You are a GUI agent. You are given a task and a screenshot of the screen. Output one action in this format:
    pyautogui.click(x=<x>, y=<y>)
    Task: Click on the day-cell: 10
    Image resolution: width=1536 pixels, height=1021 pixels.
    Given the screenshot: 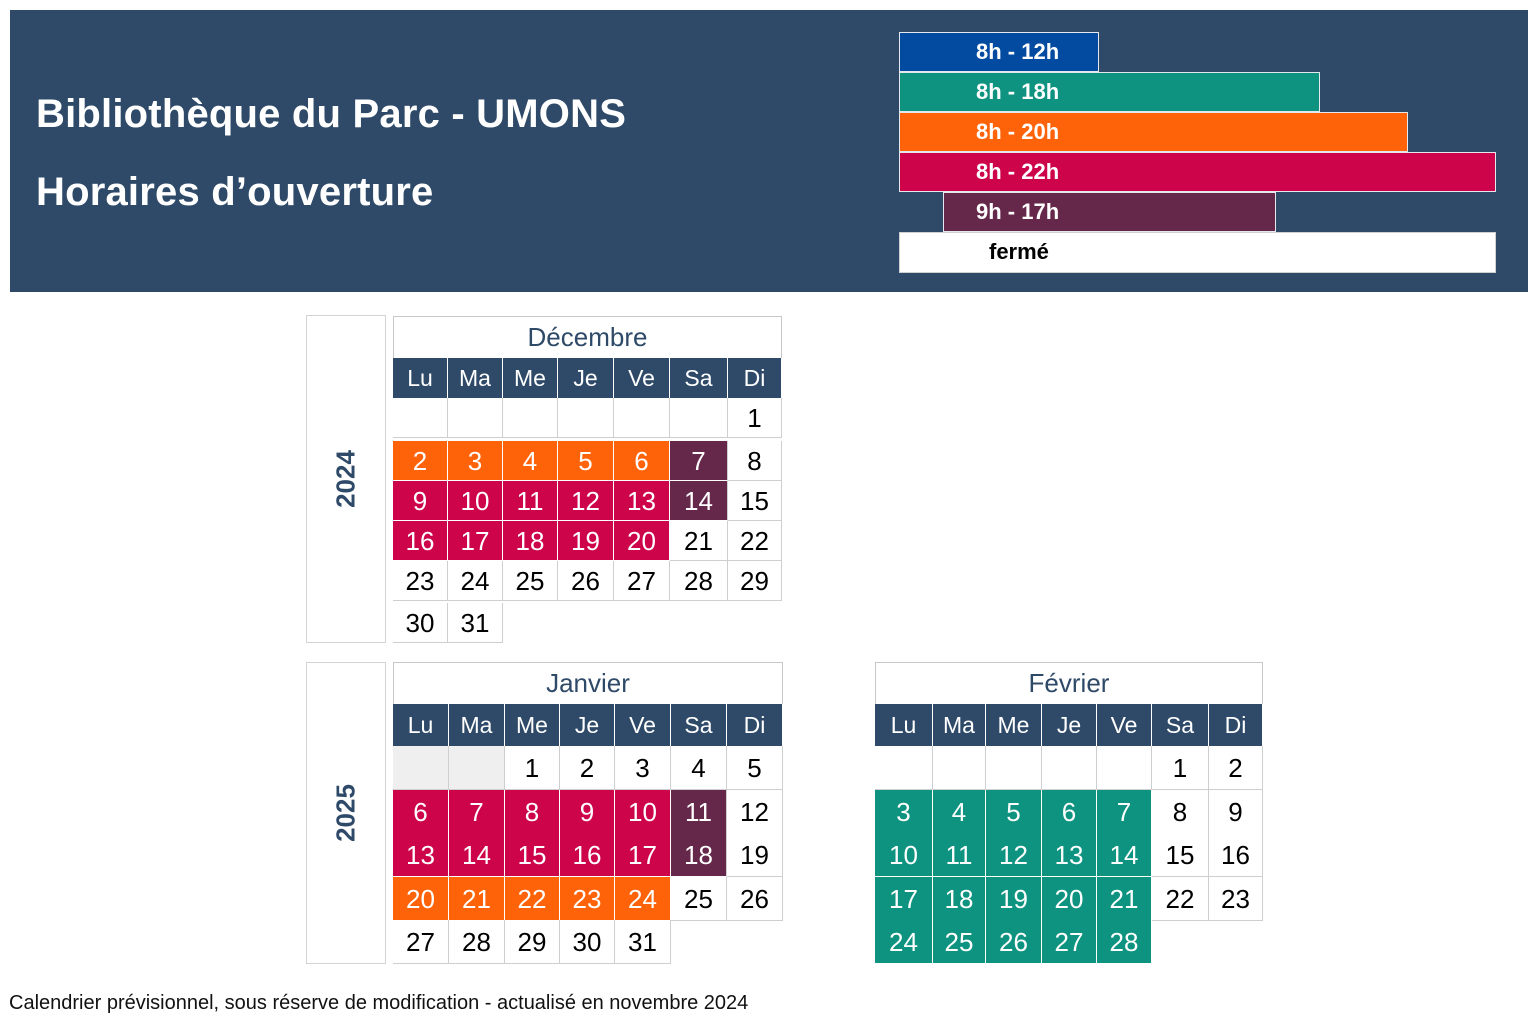 What is the action you would take?
    pyautogui.click(x=475, y=501)
    